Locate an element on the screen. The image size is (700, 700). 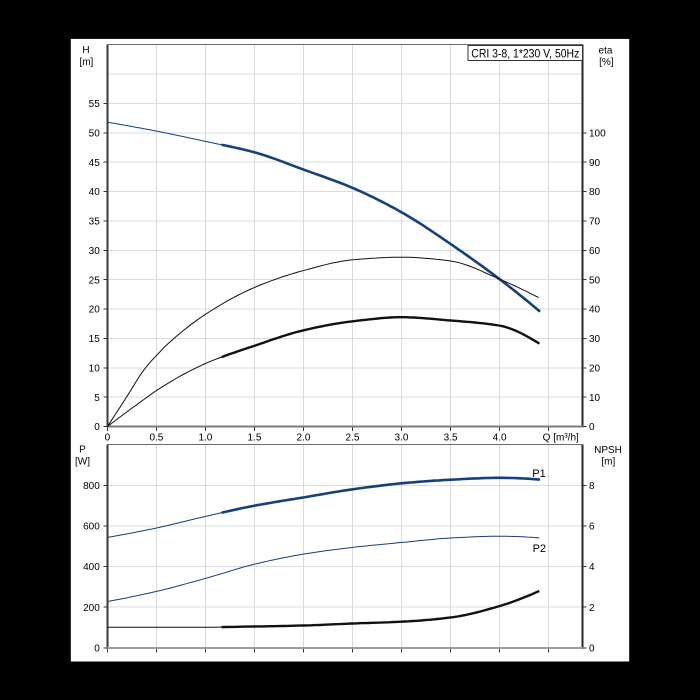
svg-text: 100 is located at coordinates (597, 133).